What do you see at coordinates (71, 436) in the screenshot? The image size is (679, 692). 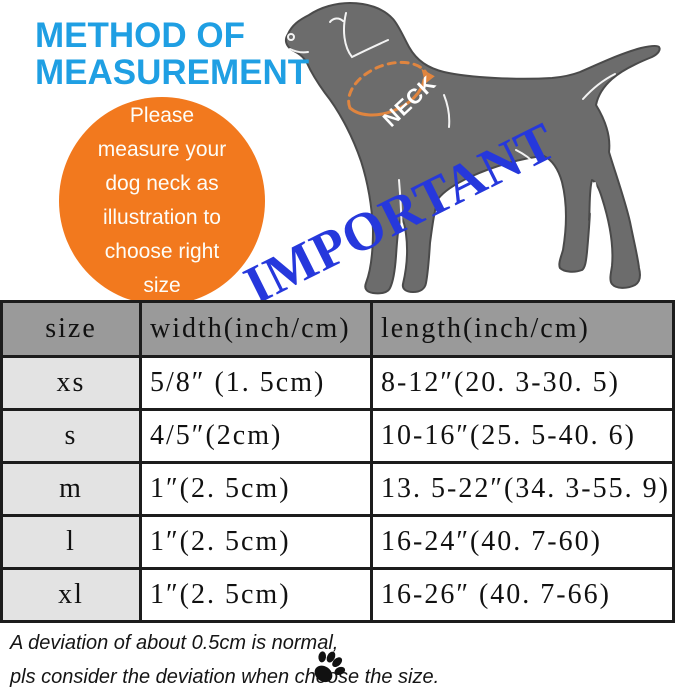 I see `size-cell: s` at bounding box center [71, 436].